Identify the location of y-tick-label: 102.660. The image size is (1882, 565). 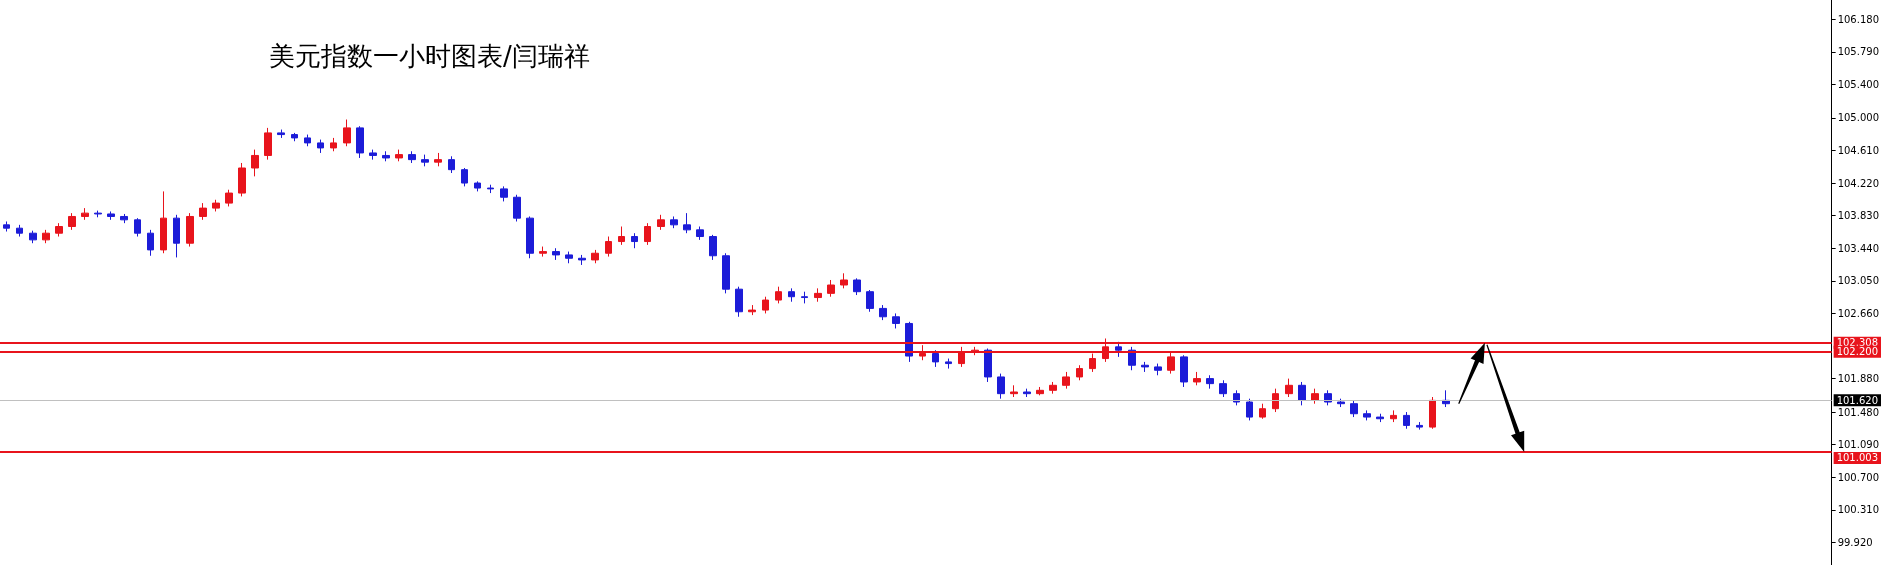
(1858, 313).